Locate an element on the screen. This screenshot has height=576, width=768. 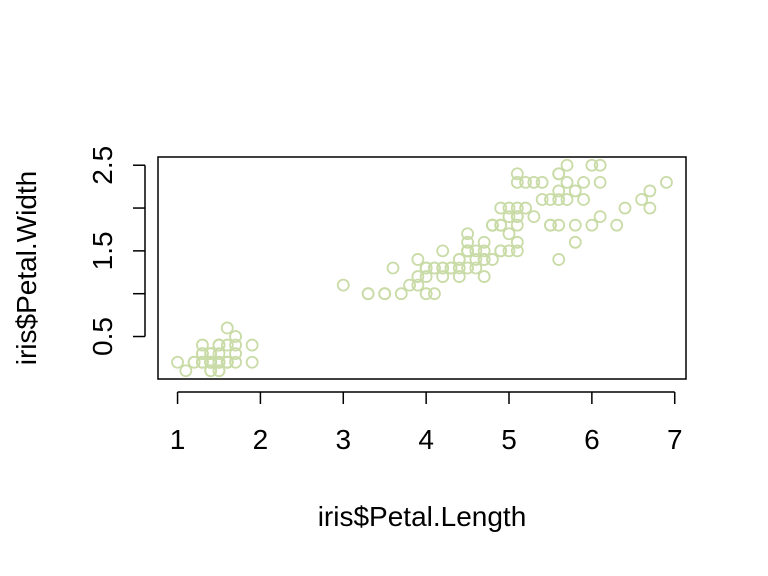
x-tick-label: 1 is located at coordinates (178, 439).